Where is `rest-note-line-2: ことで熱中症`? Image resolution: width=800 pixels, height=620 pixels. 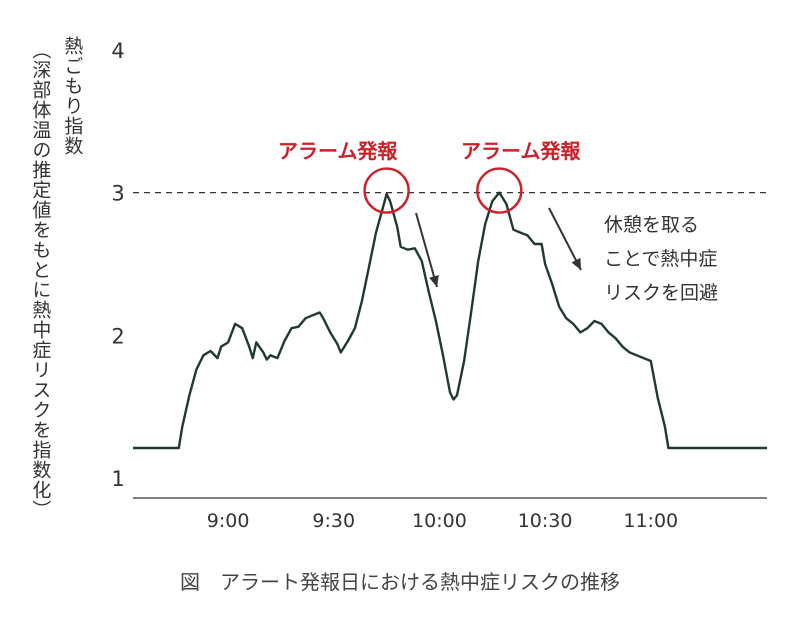 rest-note-line-2: ことで熱中症 is located at coordinates (661, 259).